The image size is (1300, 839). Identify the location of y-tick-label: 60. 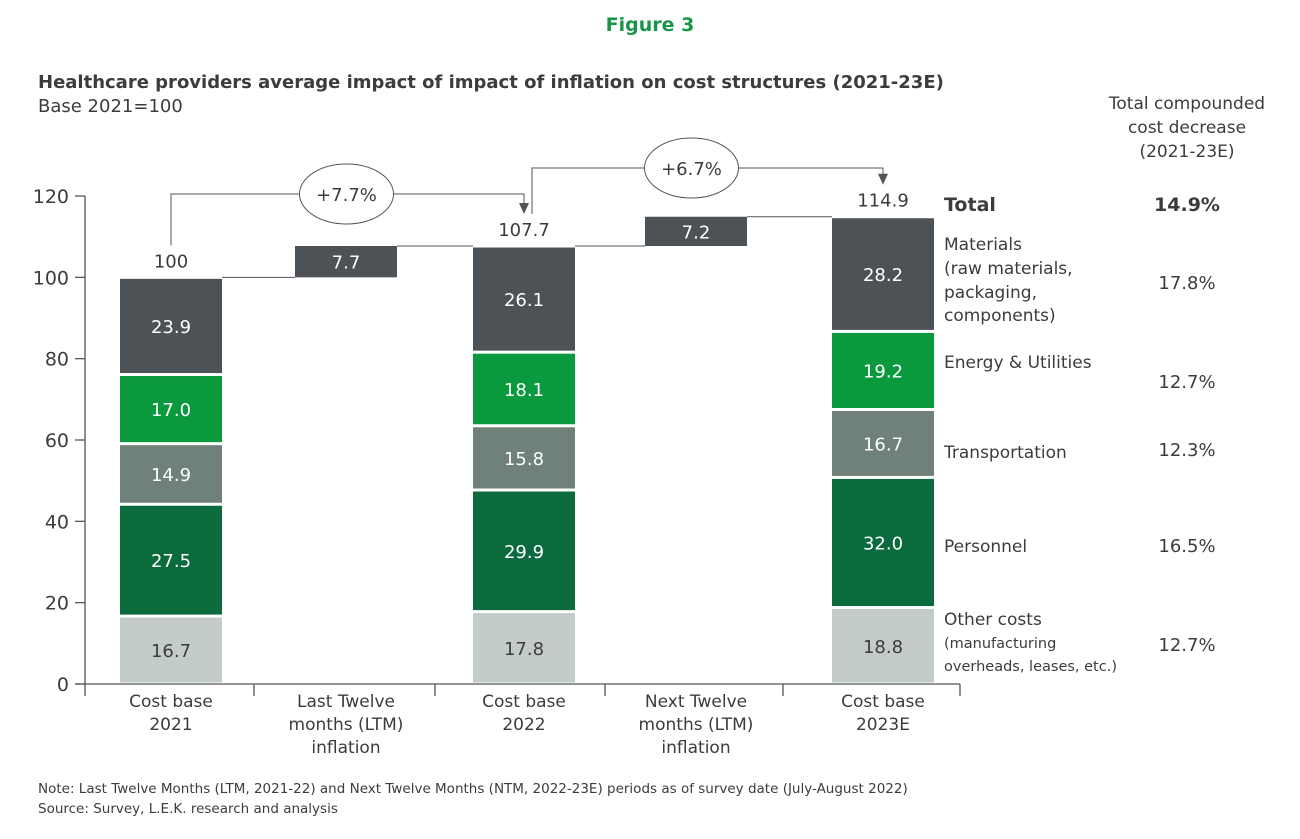
(57, 441).